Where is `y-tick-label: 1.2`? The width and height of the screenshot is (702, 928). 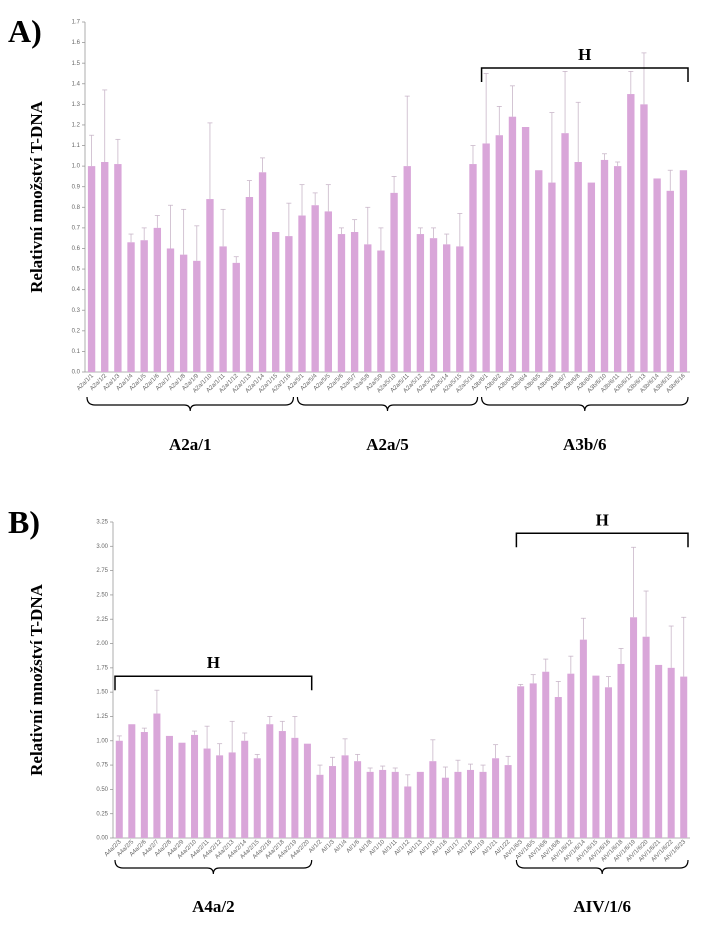 y-tick-label: 1.2 is located at coordinates (76, 126).